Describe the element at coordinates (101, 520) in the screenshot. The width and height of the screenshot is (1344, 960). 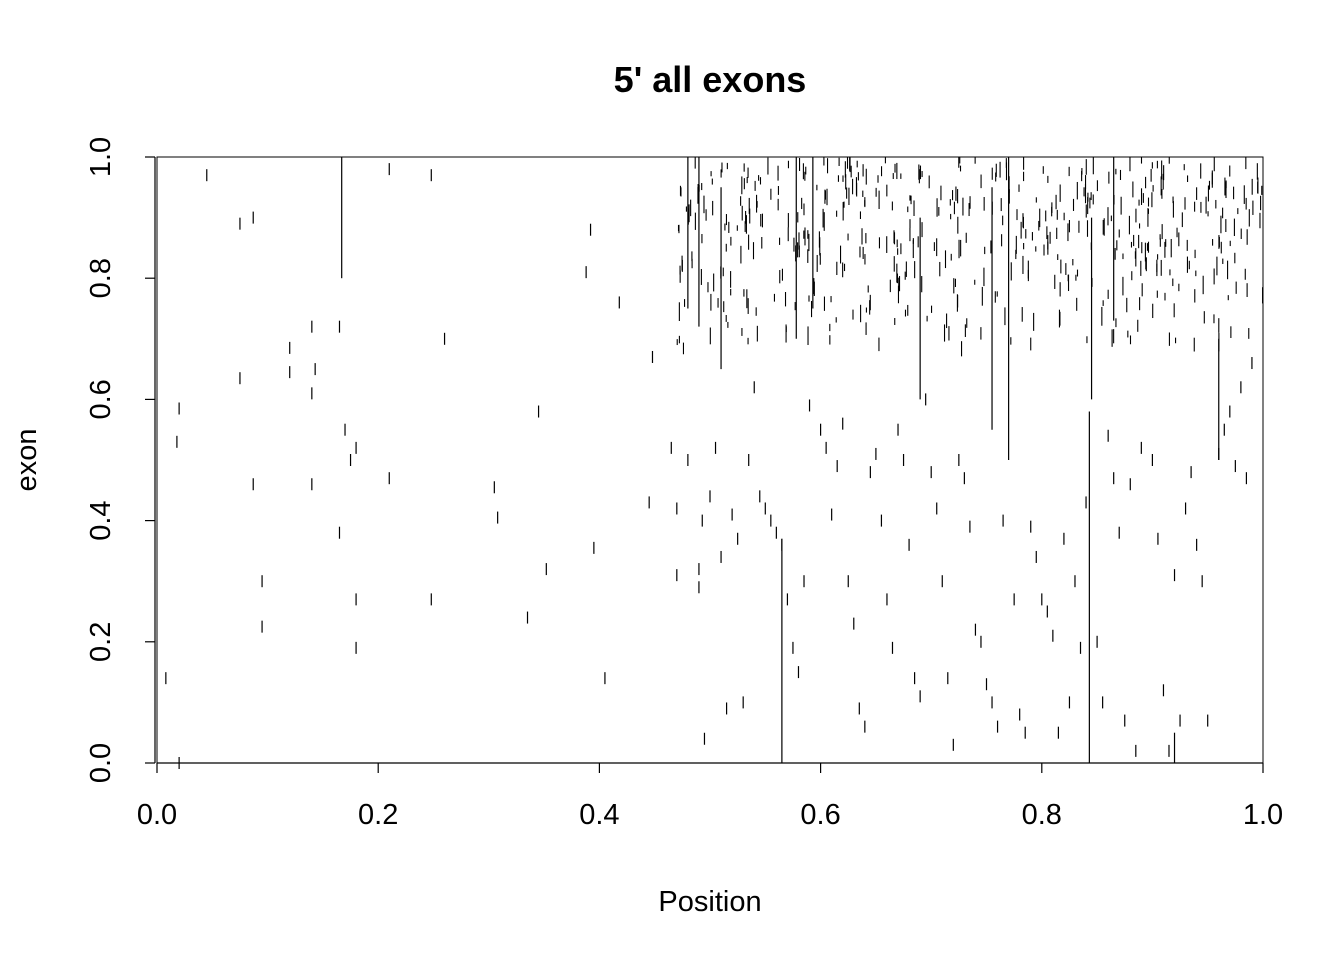
I see `y-tick-label: 0.4` at that location.